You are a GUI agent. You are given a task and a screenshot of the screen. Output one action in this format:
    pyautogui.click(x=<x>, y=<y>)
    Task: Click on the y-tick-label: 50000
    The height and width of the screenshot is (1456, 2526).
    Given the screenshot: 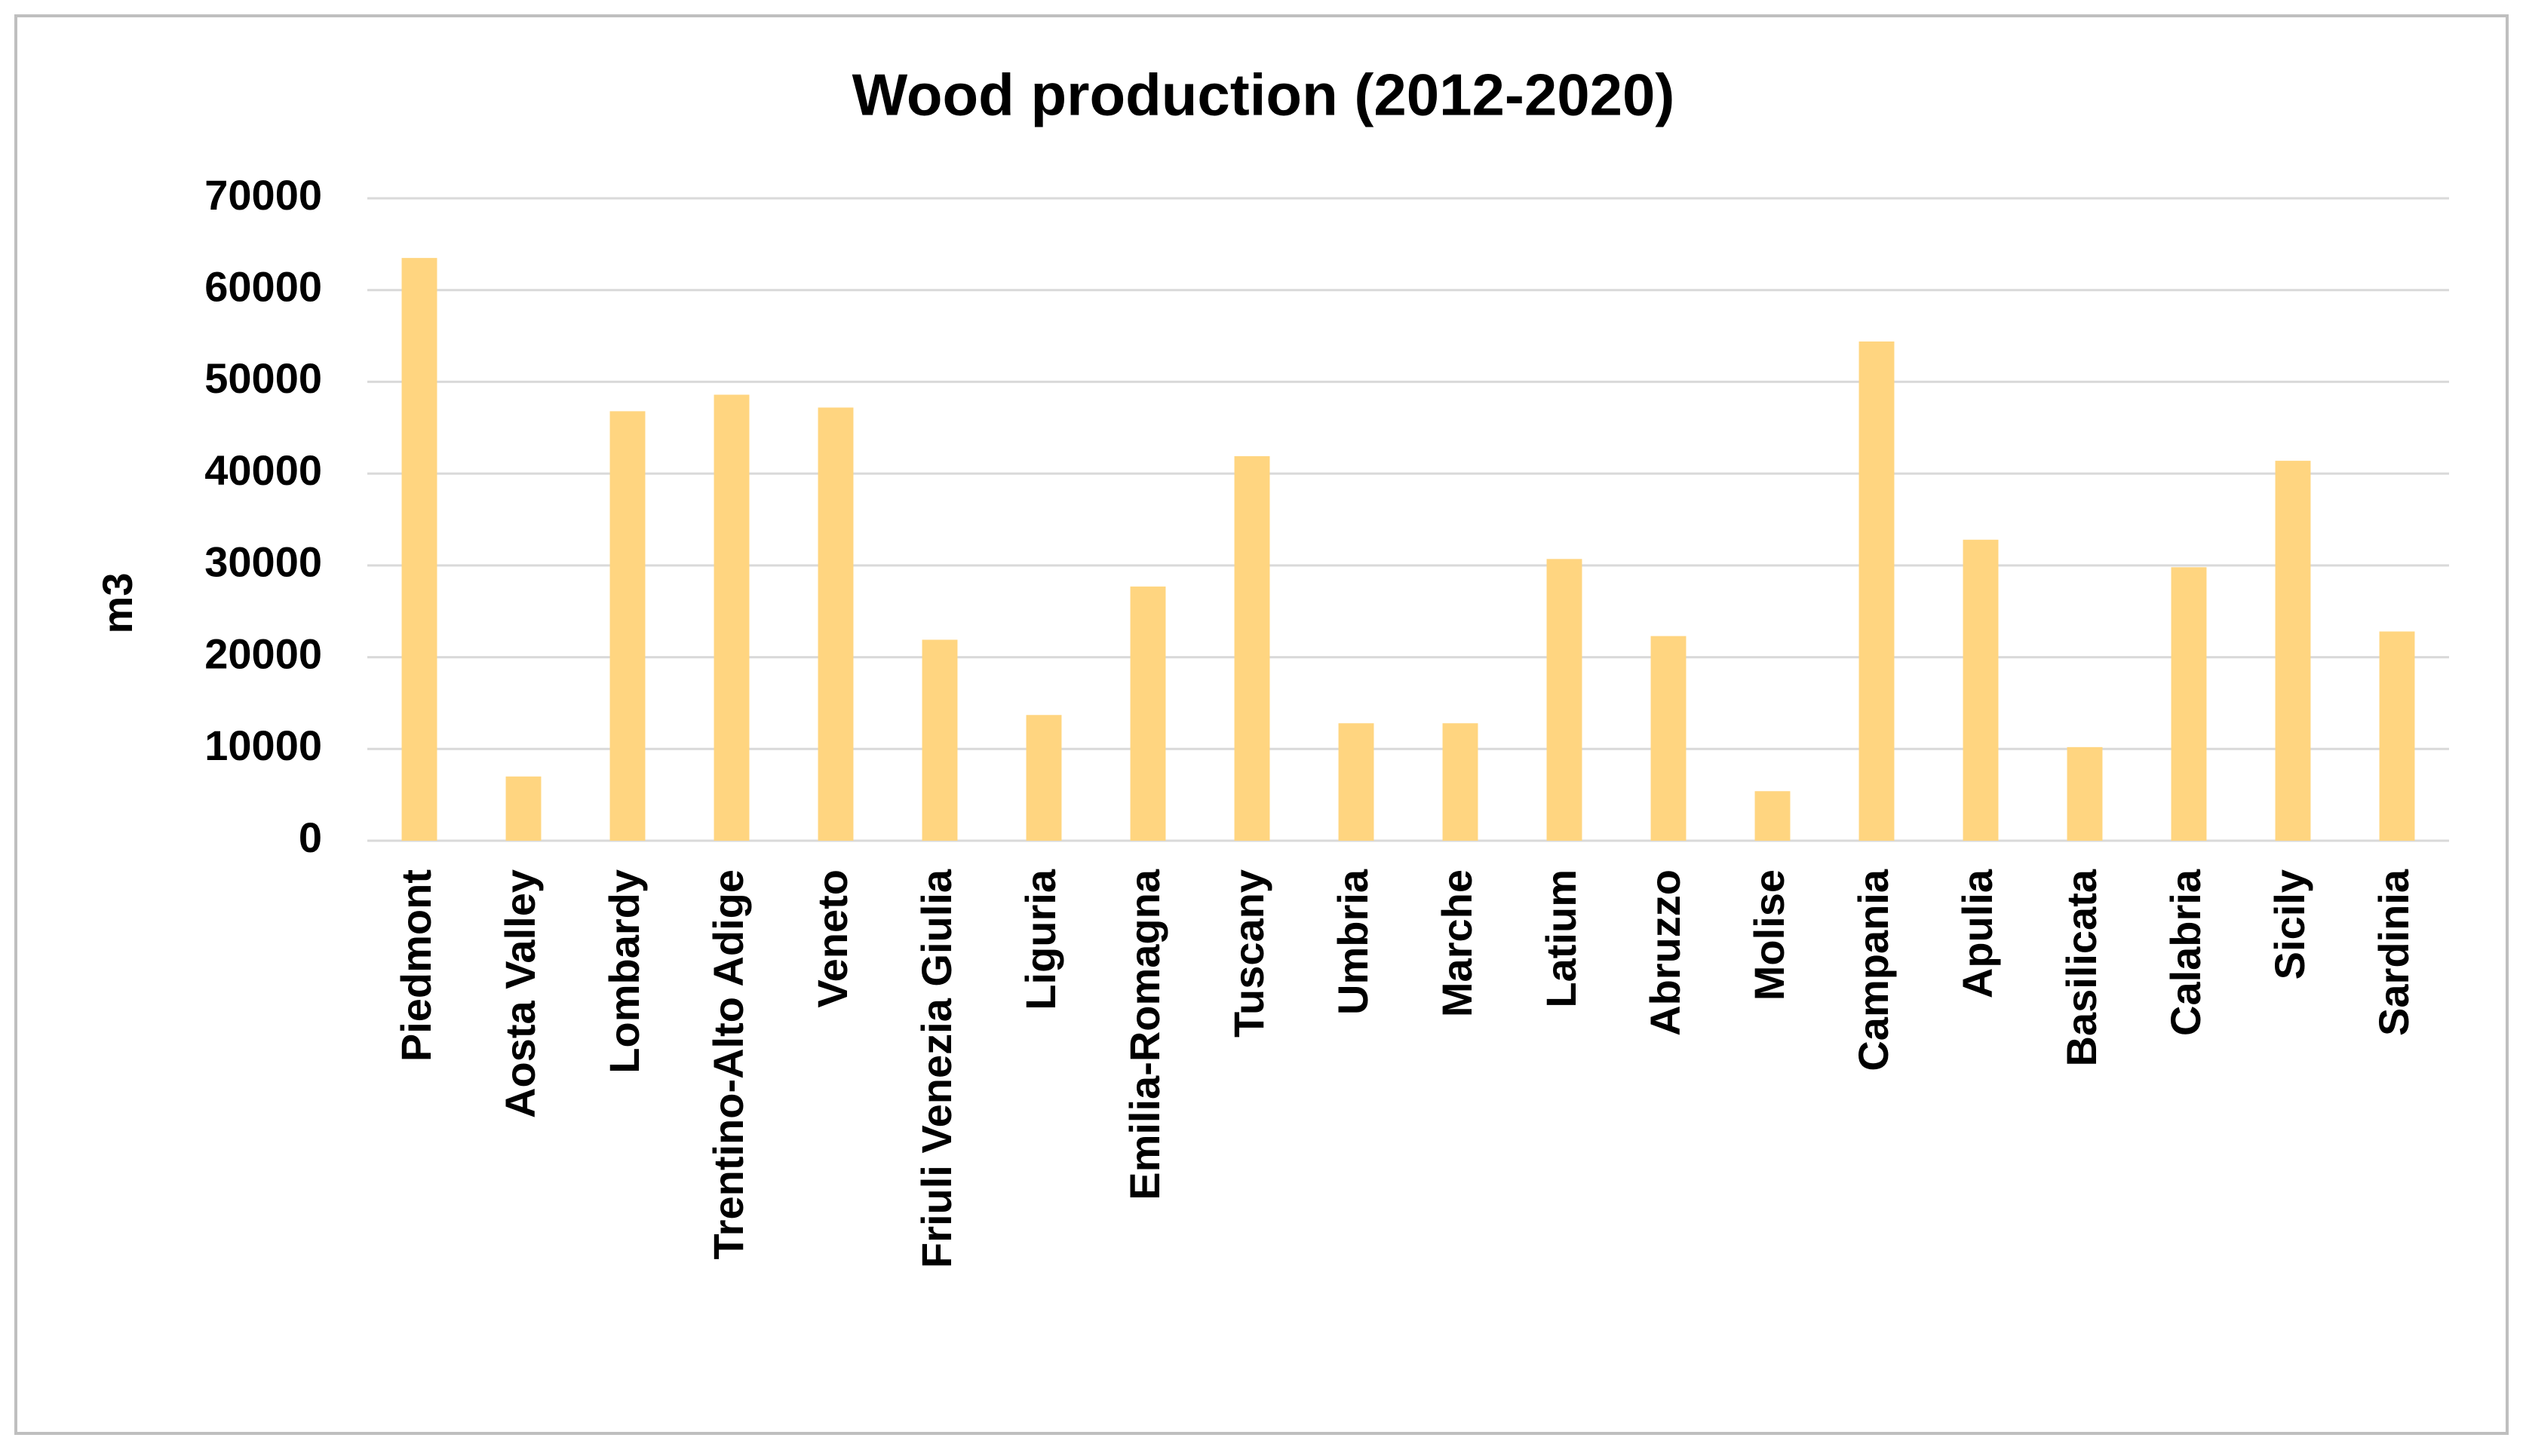 What is the action you would take?
    pyautogui.click(x=263, y=378)
    